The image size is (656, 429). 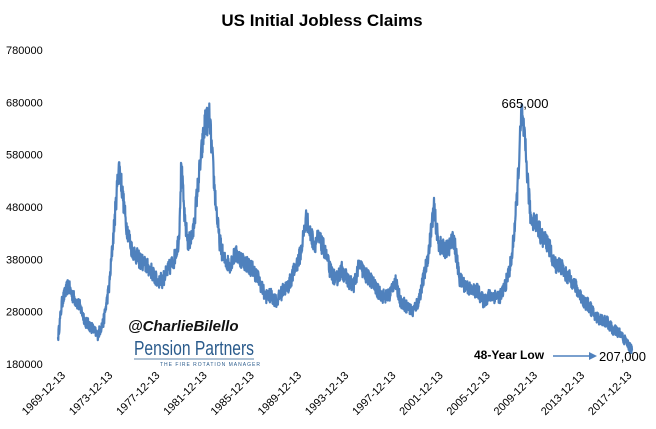 I want to click on callout-48-year-low: 48-Year Low, so click(x=535, y=355).